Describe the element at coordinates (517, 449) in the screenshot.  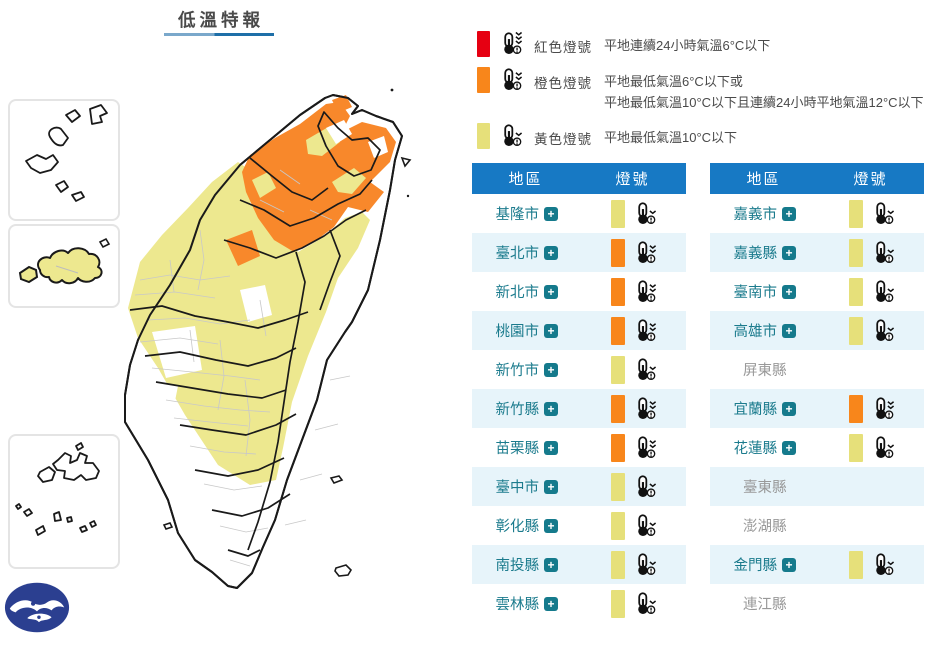
I see `region-link: 苗栗縣` at that location.